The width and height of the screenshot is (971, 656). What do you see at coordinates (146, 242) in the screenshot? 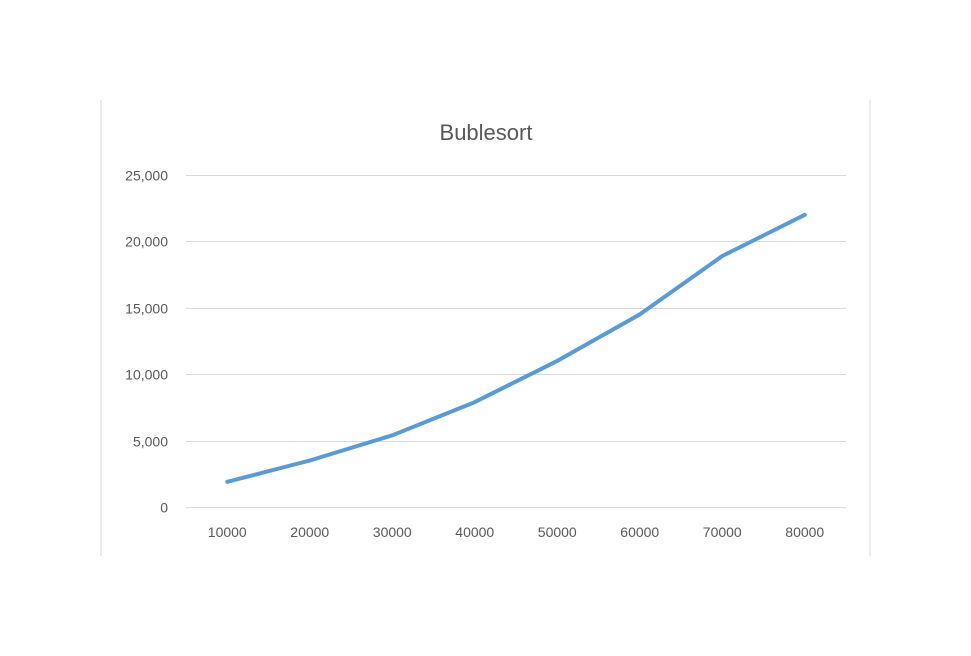
I see `y-tick-label: 20,000` at bounding box center [146, 242].